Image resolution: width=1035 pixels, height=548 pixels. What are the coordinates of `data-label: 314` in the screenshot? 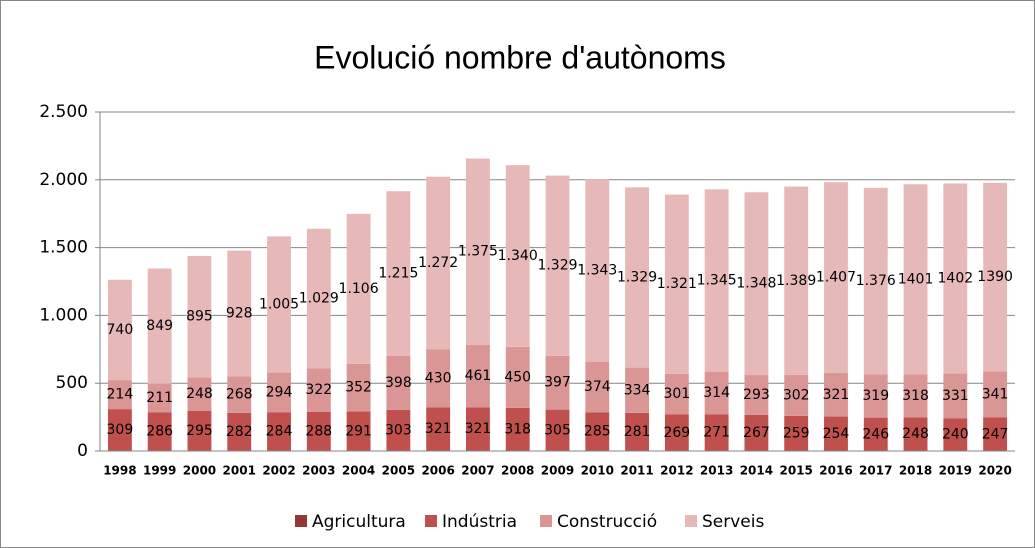 It's located at (716, 393).